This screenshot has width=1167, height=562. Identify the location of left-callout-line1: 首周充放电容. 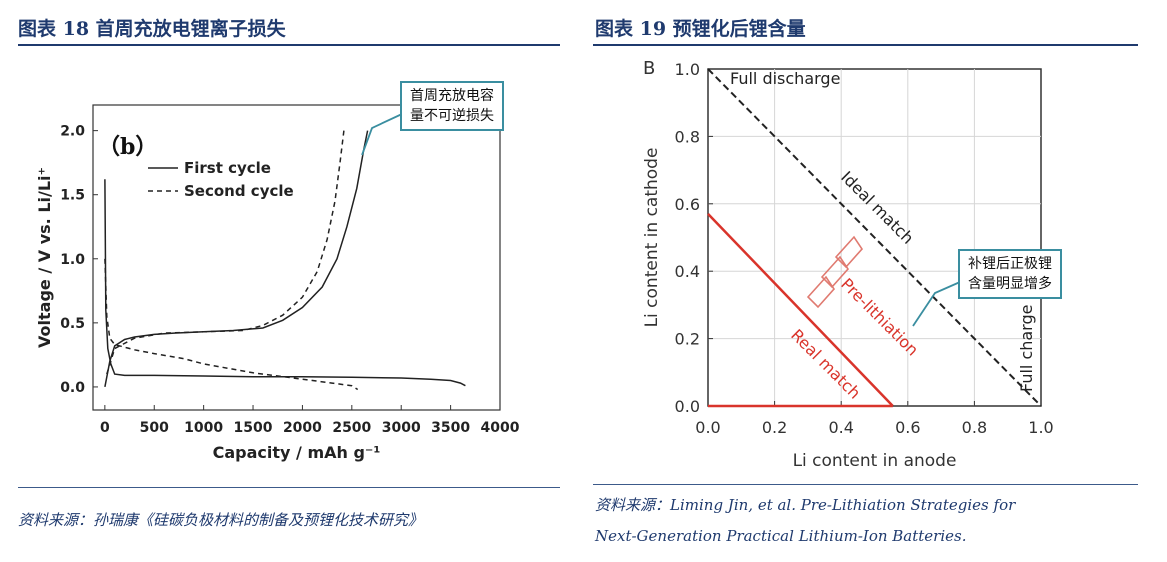
(452, 96).